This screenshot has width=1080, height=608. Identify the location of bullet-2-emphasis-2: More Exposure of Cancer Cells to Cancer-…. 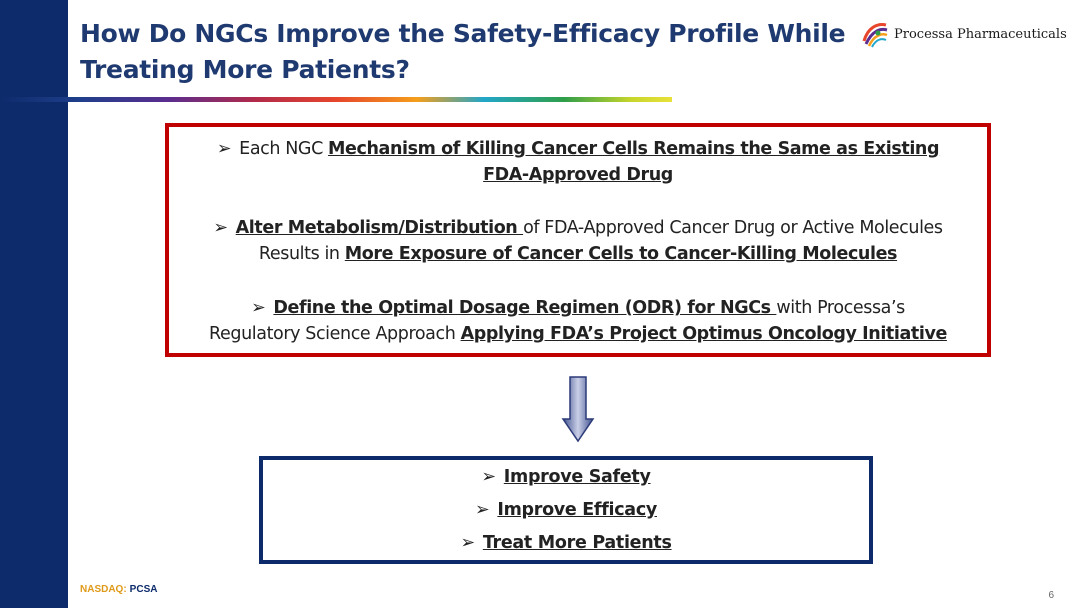
(621, 254).